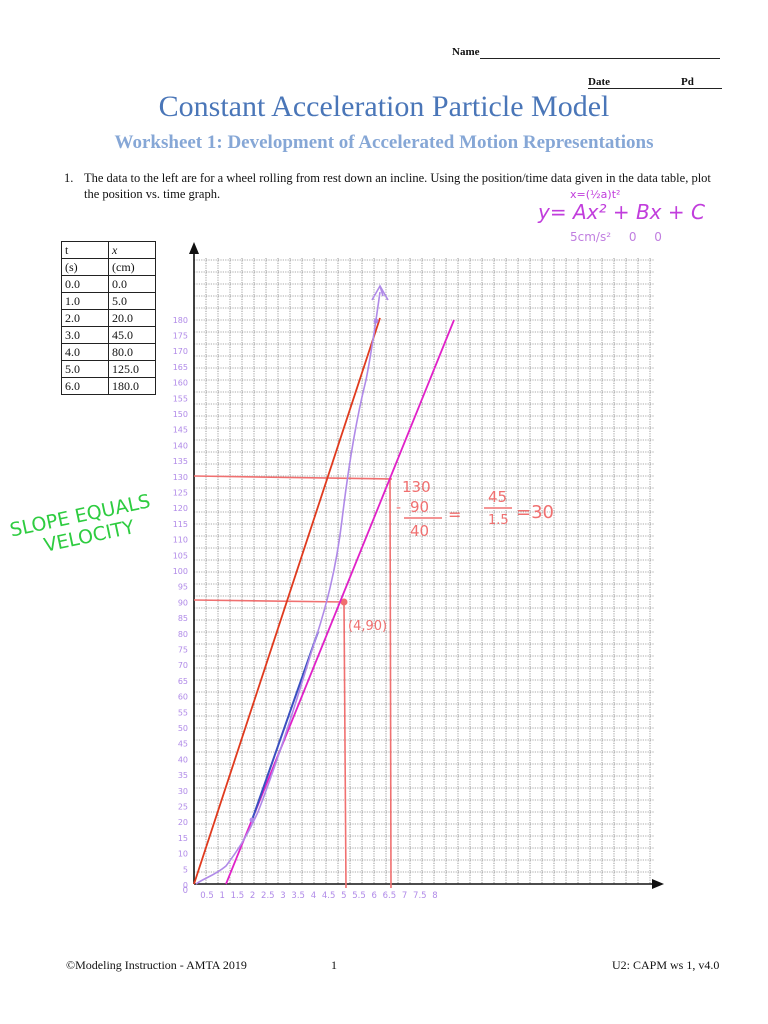 Image resolution: width=768 pixels, height=1024 pixels. I want to click on y-tick-label: 180, so click(180, 320).